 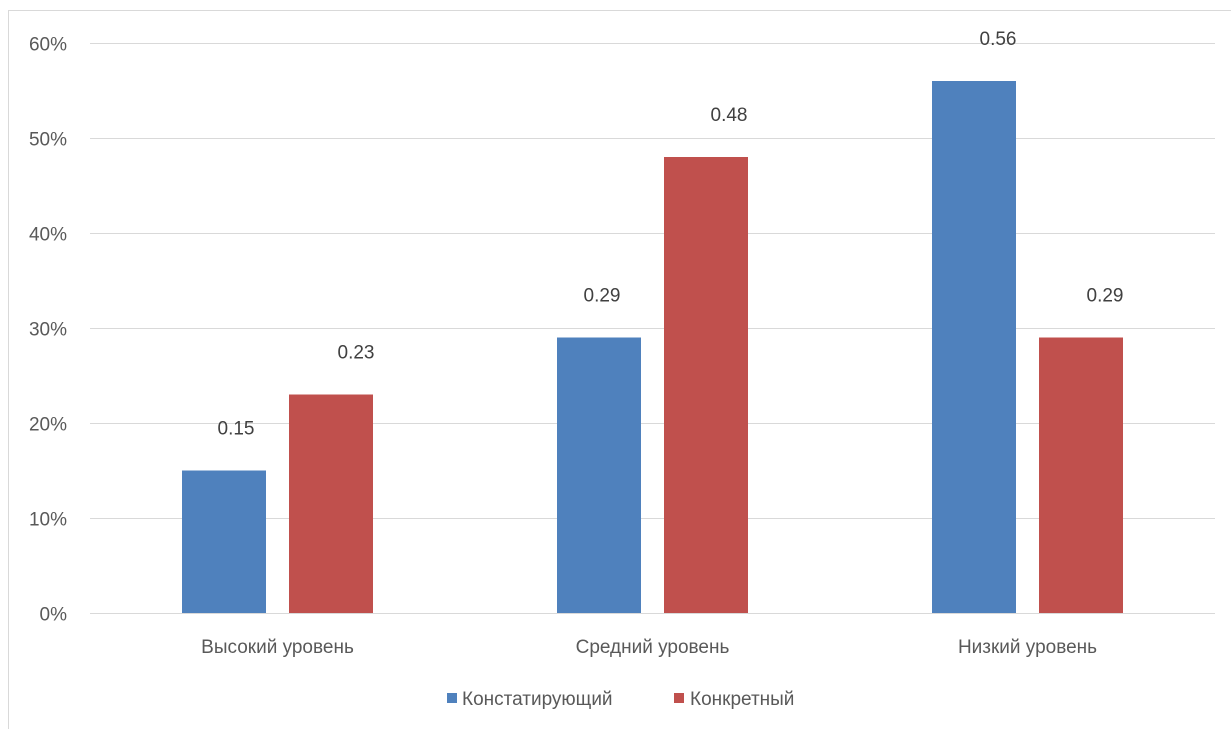 What do you see at coordinates (48, 235) in the screenshot?
I see `y-tick-label-4: 40%` at bounding box center [48, 235].